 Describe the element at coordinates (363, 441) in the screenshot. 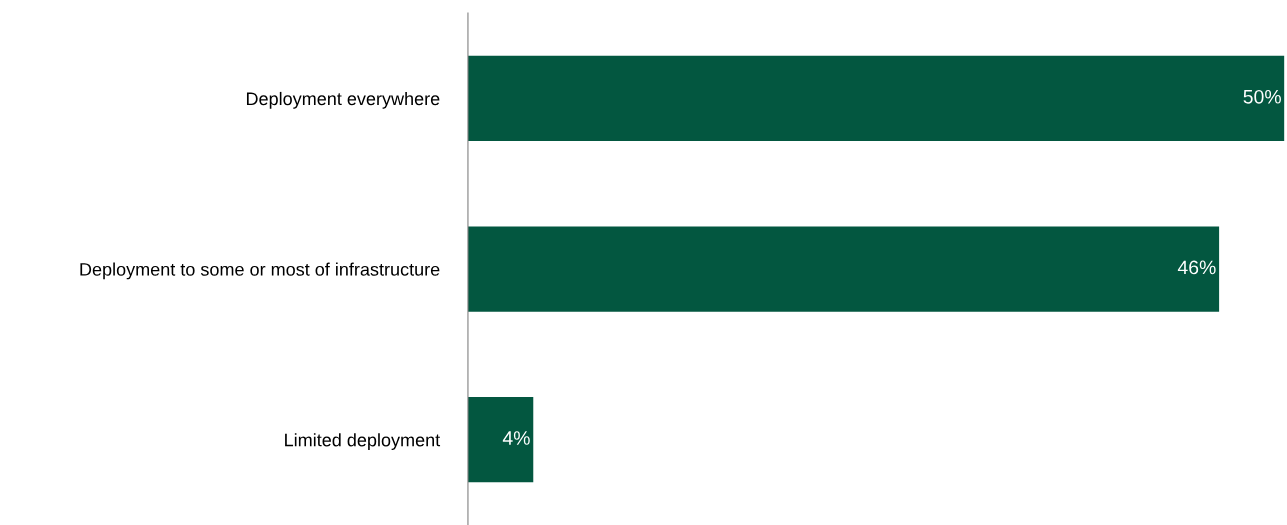

I see `y-tick-label: Limited deployment` at that location.